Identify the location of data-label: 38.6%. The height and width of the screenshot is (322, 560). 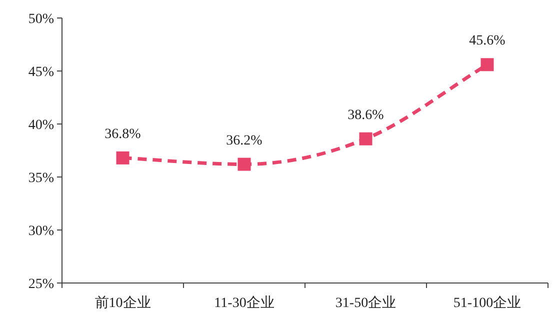
(366, 115).